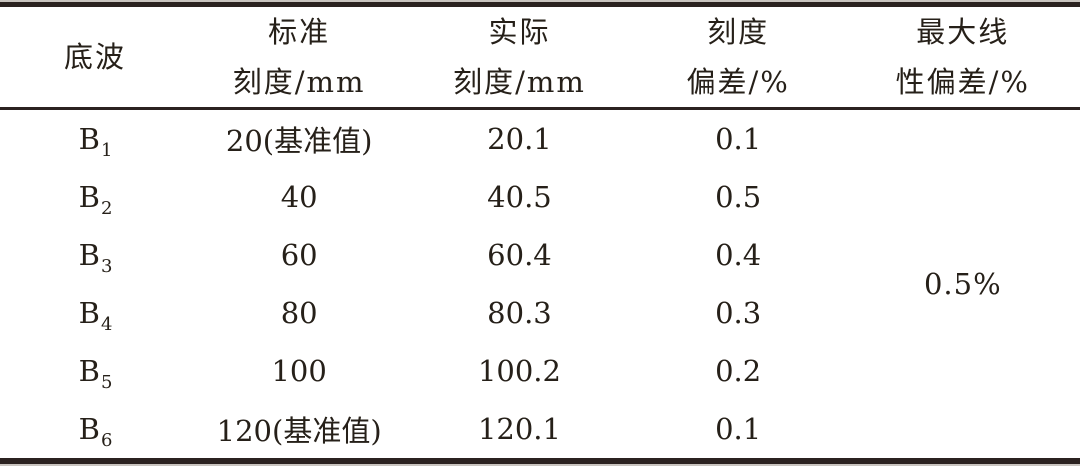  What do you see at coordinates (540, 465) in the screenshot?
I see `bottom-edge-hairline` at bounding box center [540, 465].